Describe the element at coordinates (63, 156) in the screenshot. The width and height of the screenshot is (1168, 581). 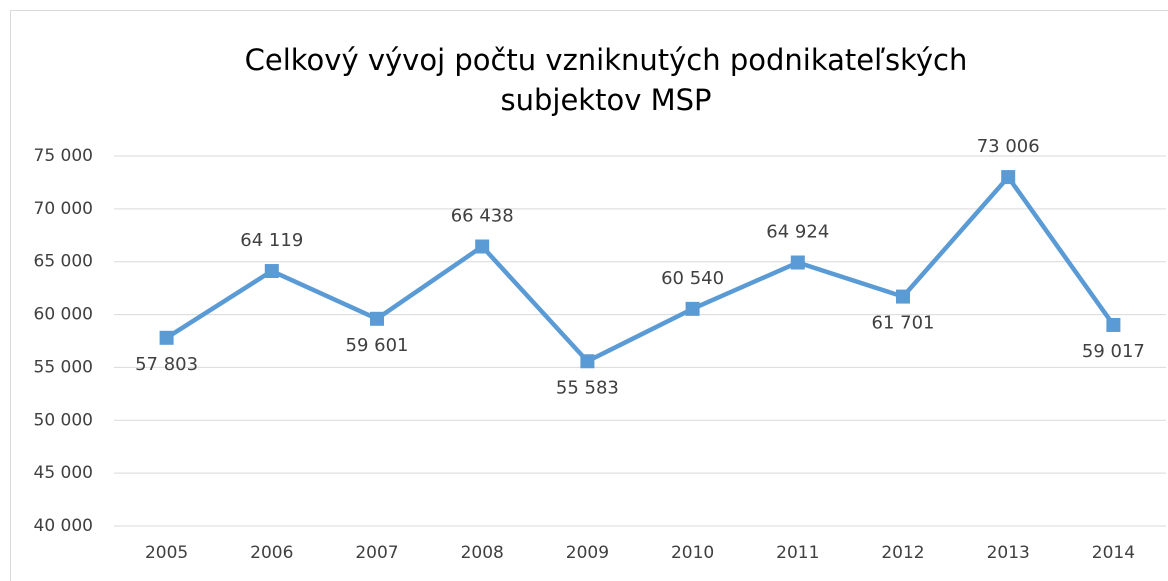
I see `y-tick-label: 75 000` at that location.